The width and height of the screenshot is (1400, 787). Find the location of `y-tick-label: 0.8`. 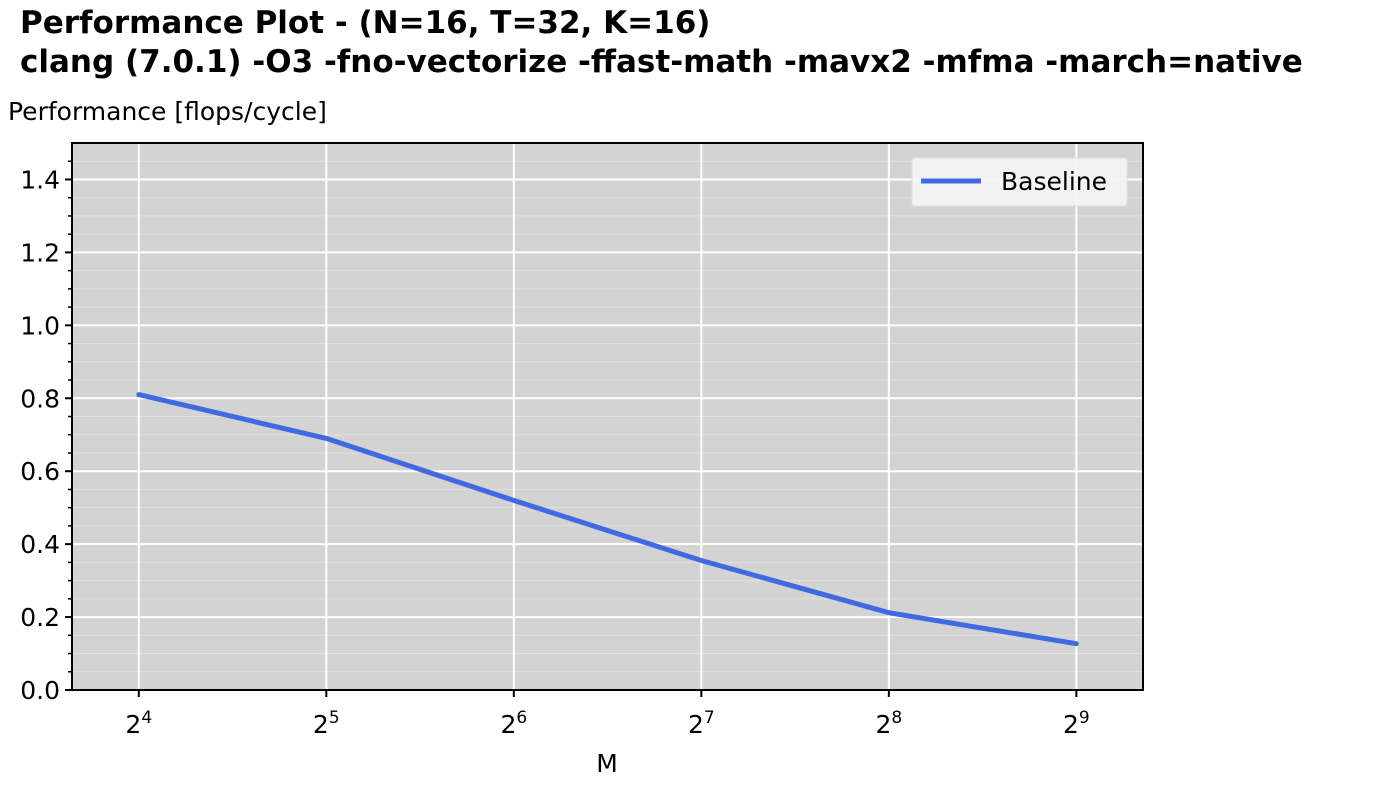

y-tick-label: 0.8 is located at coordinates (40, 398).